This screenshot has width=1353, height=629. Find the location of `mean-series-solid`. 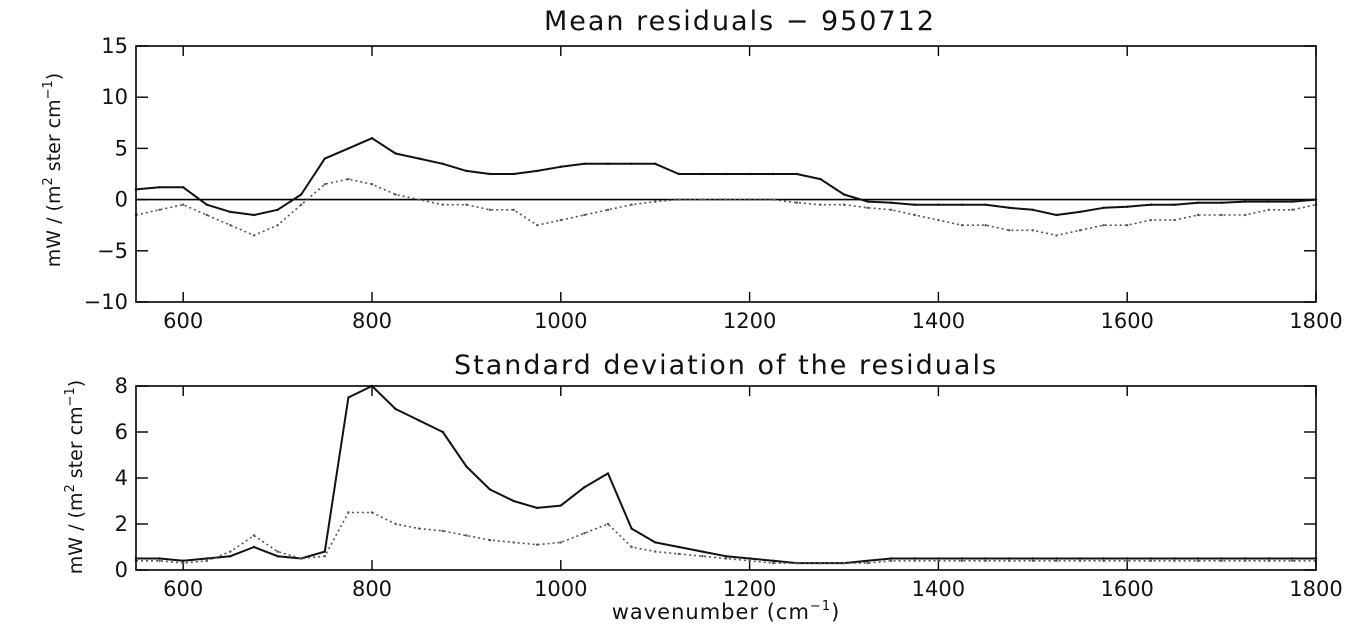

mean-series-solid is located at coordinates (726, 176).